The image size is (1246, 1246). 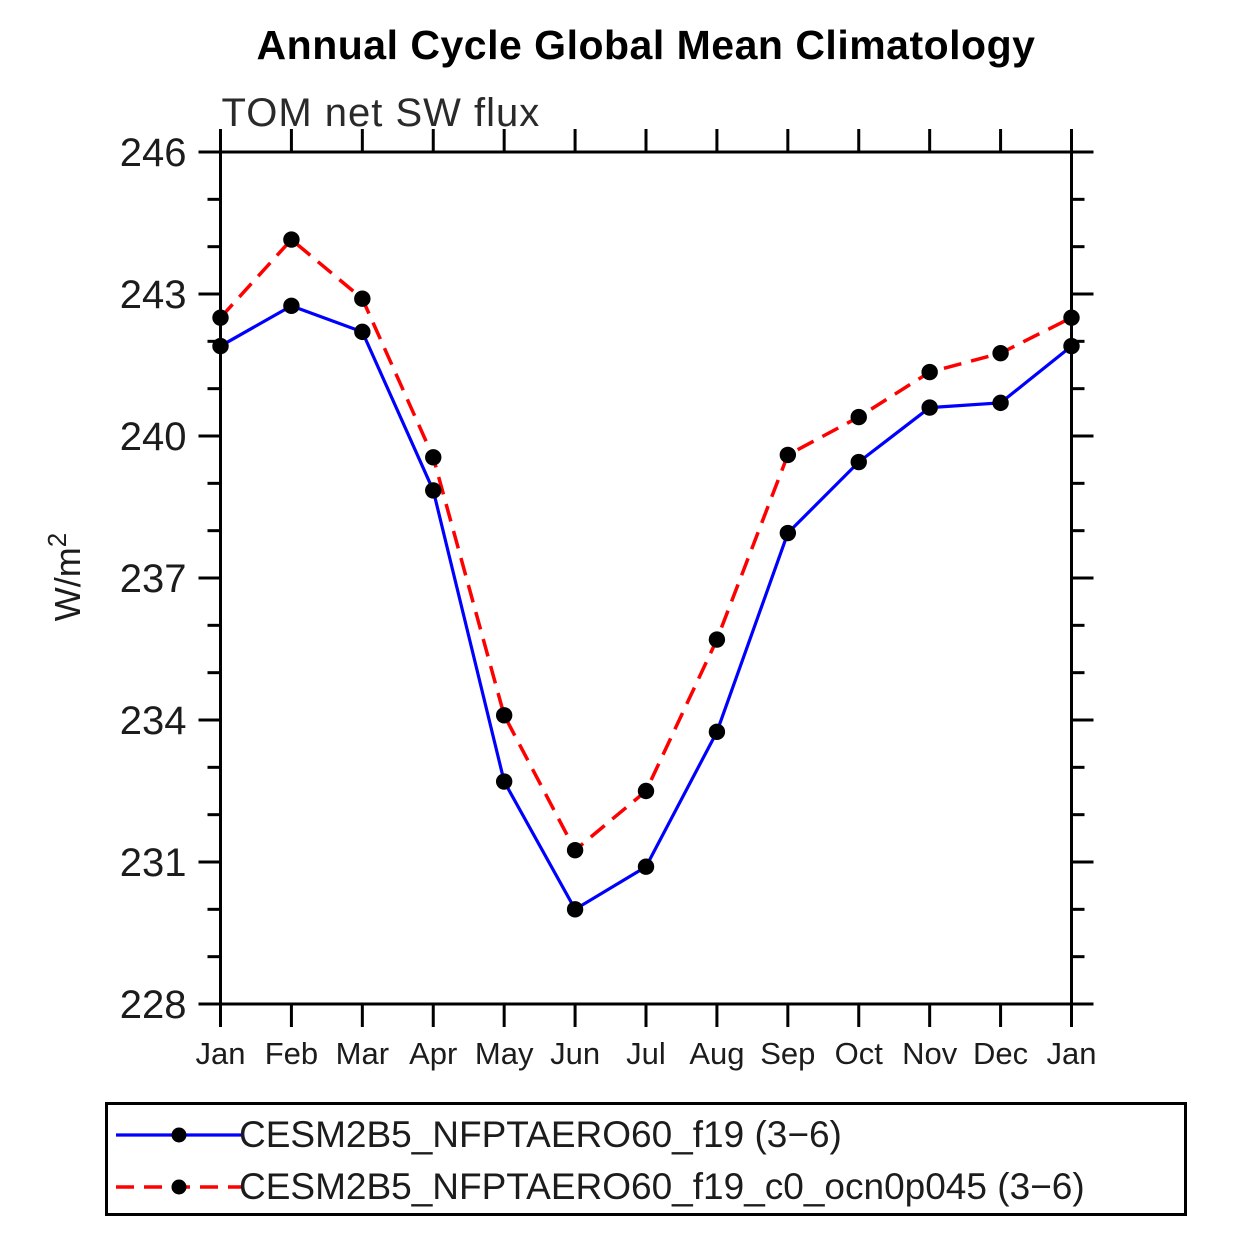 I want to click on x-tick-label: Sep, so click(x=787, y=1053).